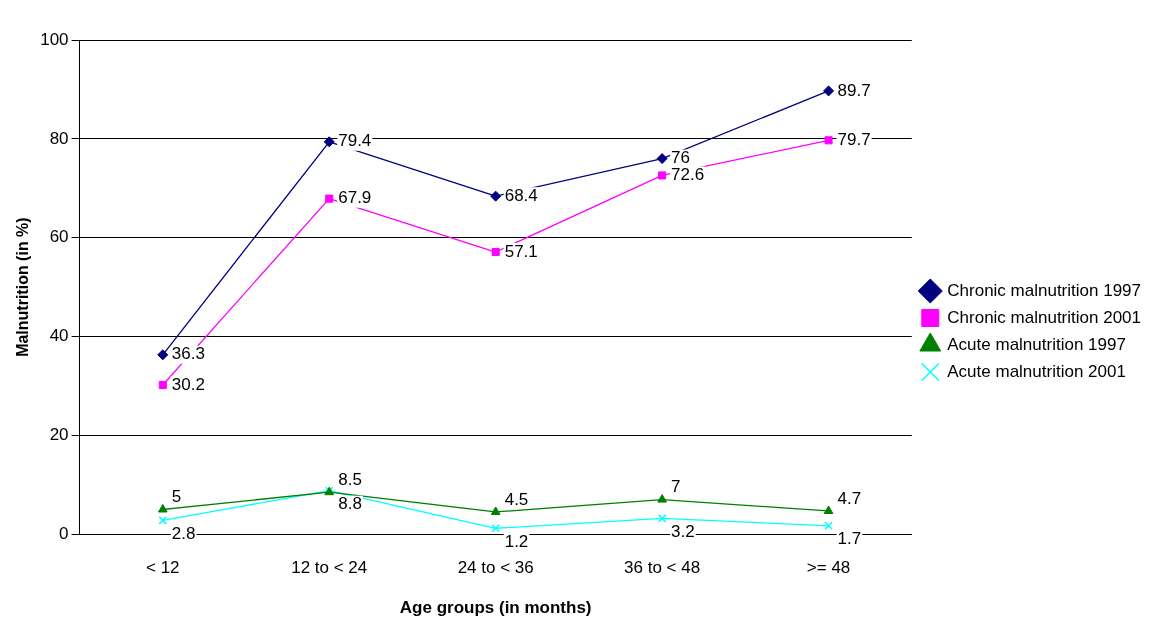 Image resolution: width=1171 pixels, height=633 pixels. What do you see at coordinates (849, 498) in the screenshot?
I see `data-label: 4.7` at bounding box center [849, 498].